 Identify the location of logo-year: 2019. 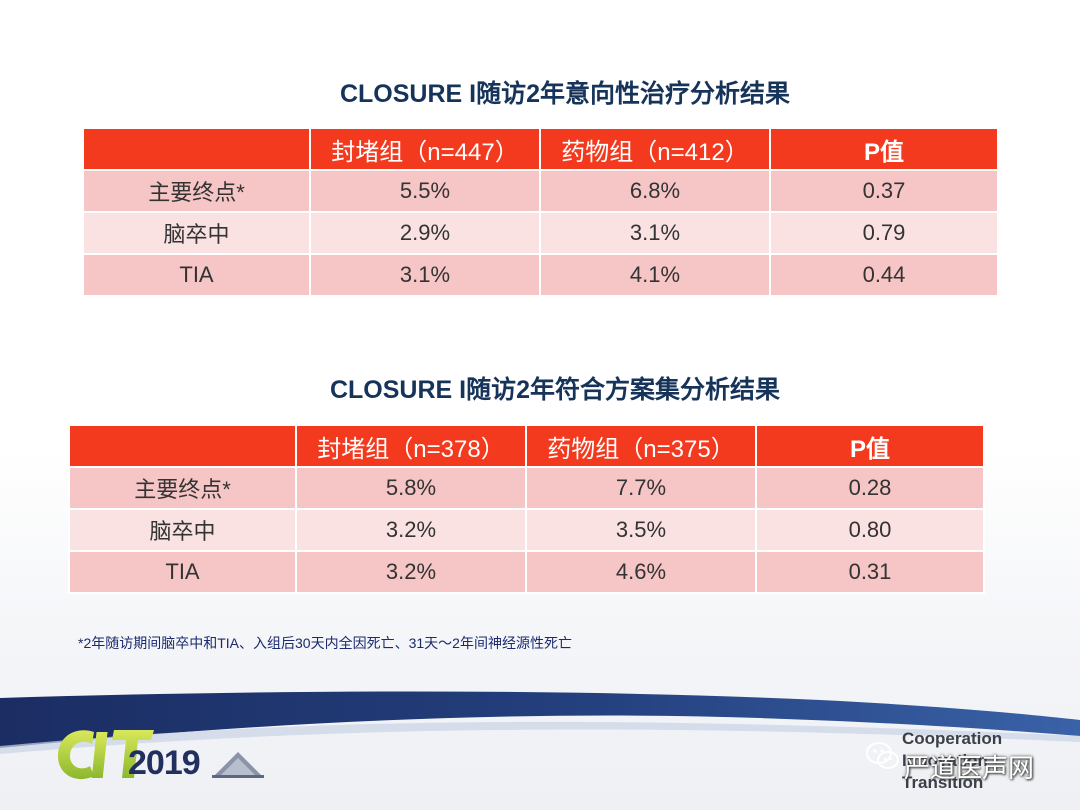
(164, 763).